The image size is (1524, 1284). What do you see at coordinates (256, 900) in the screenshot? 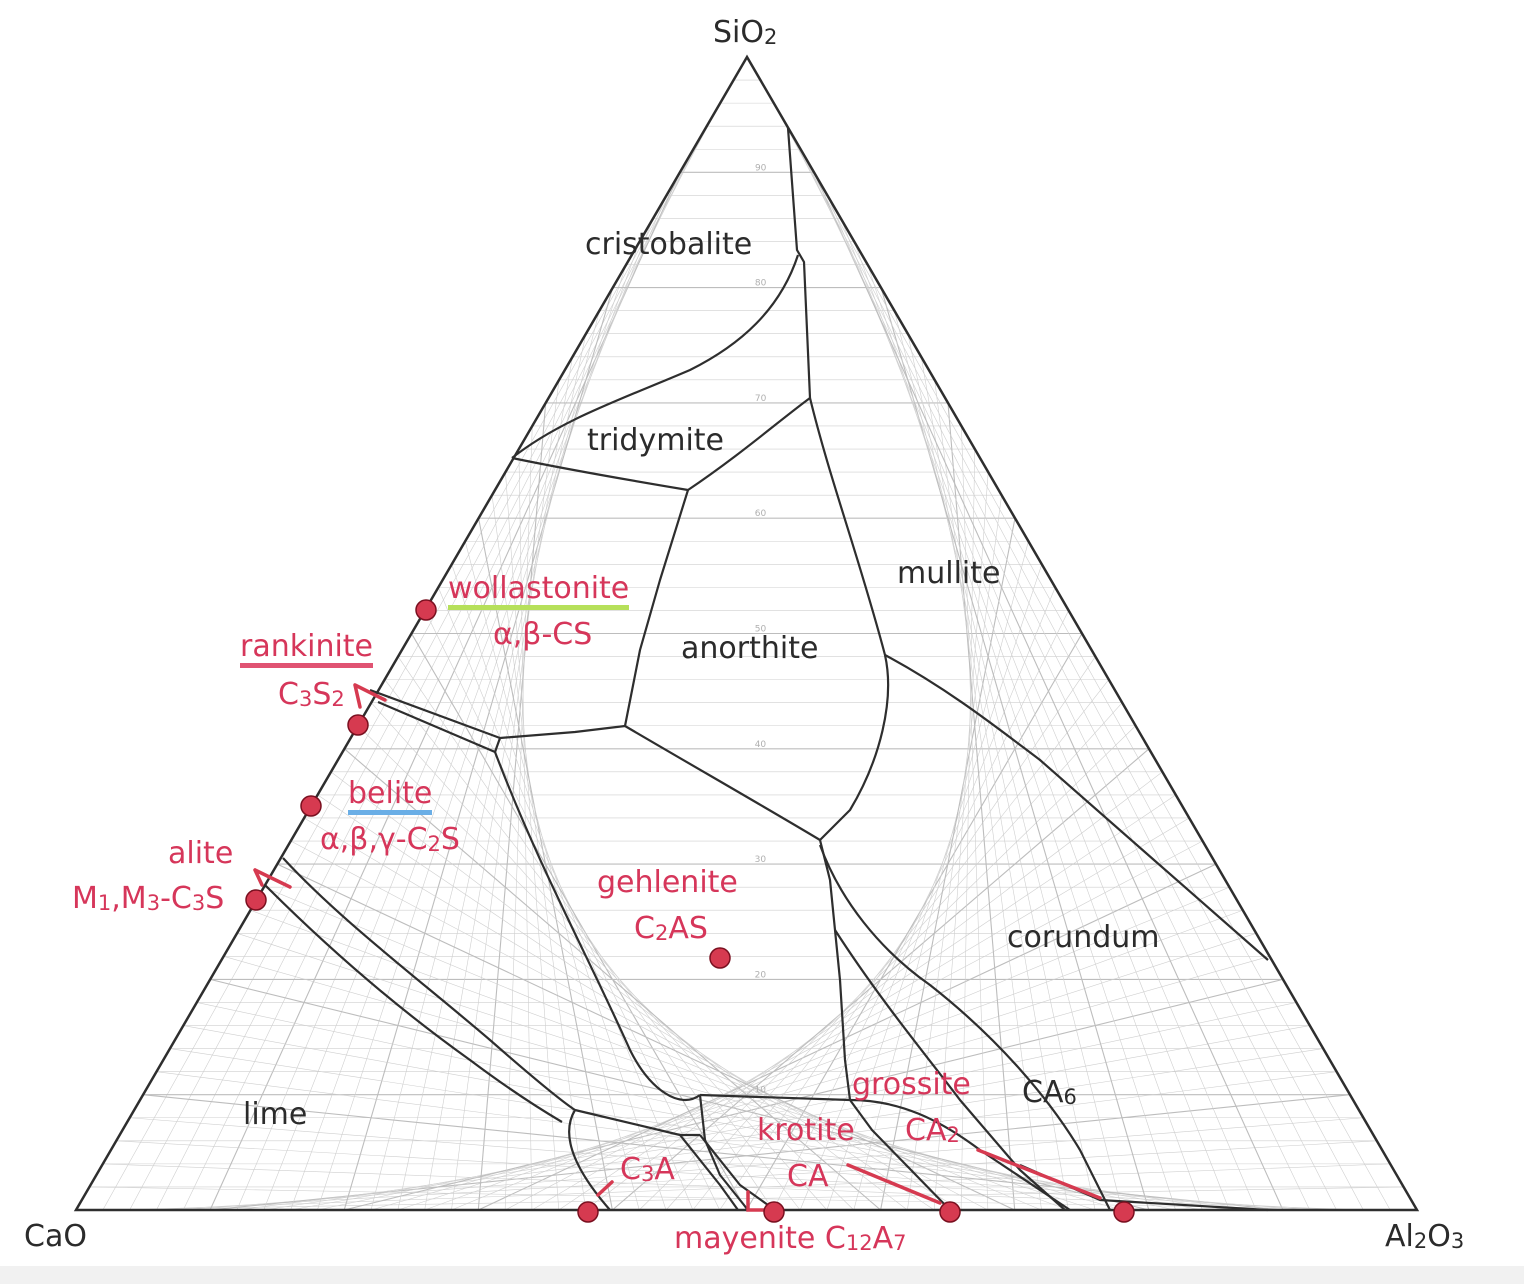
I see `marker-alite` at bounding box center [256, 900].